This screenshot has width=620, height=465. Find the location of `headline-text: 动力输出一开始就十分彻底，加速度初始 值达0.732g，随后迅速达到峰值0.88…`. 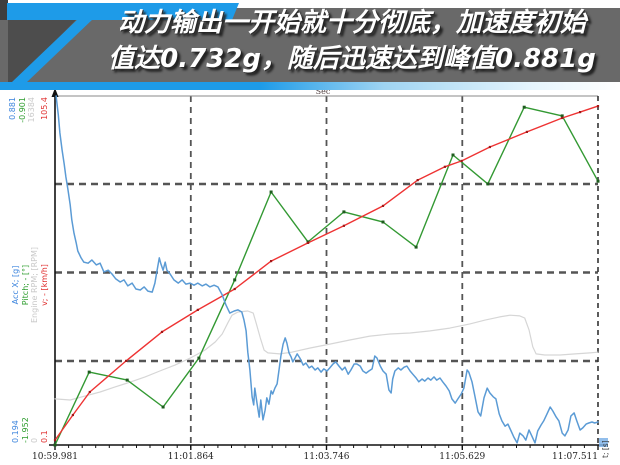

headline-text: 动力输出一开始就十分彻底，加速度初始 值达0.732g，随后迅速达到峰值0.88… is located at coordinates (352, 41).